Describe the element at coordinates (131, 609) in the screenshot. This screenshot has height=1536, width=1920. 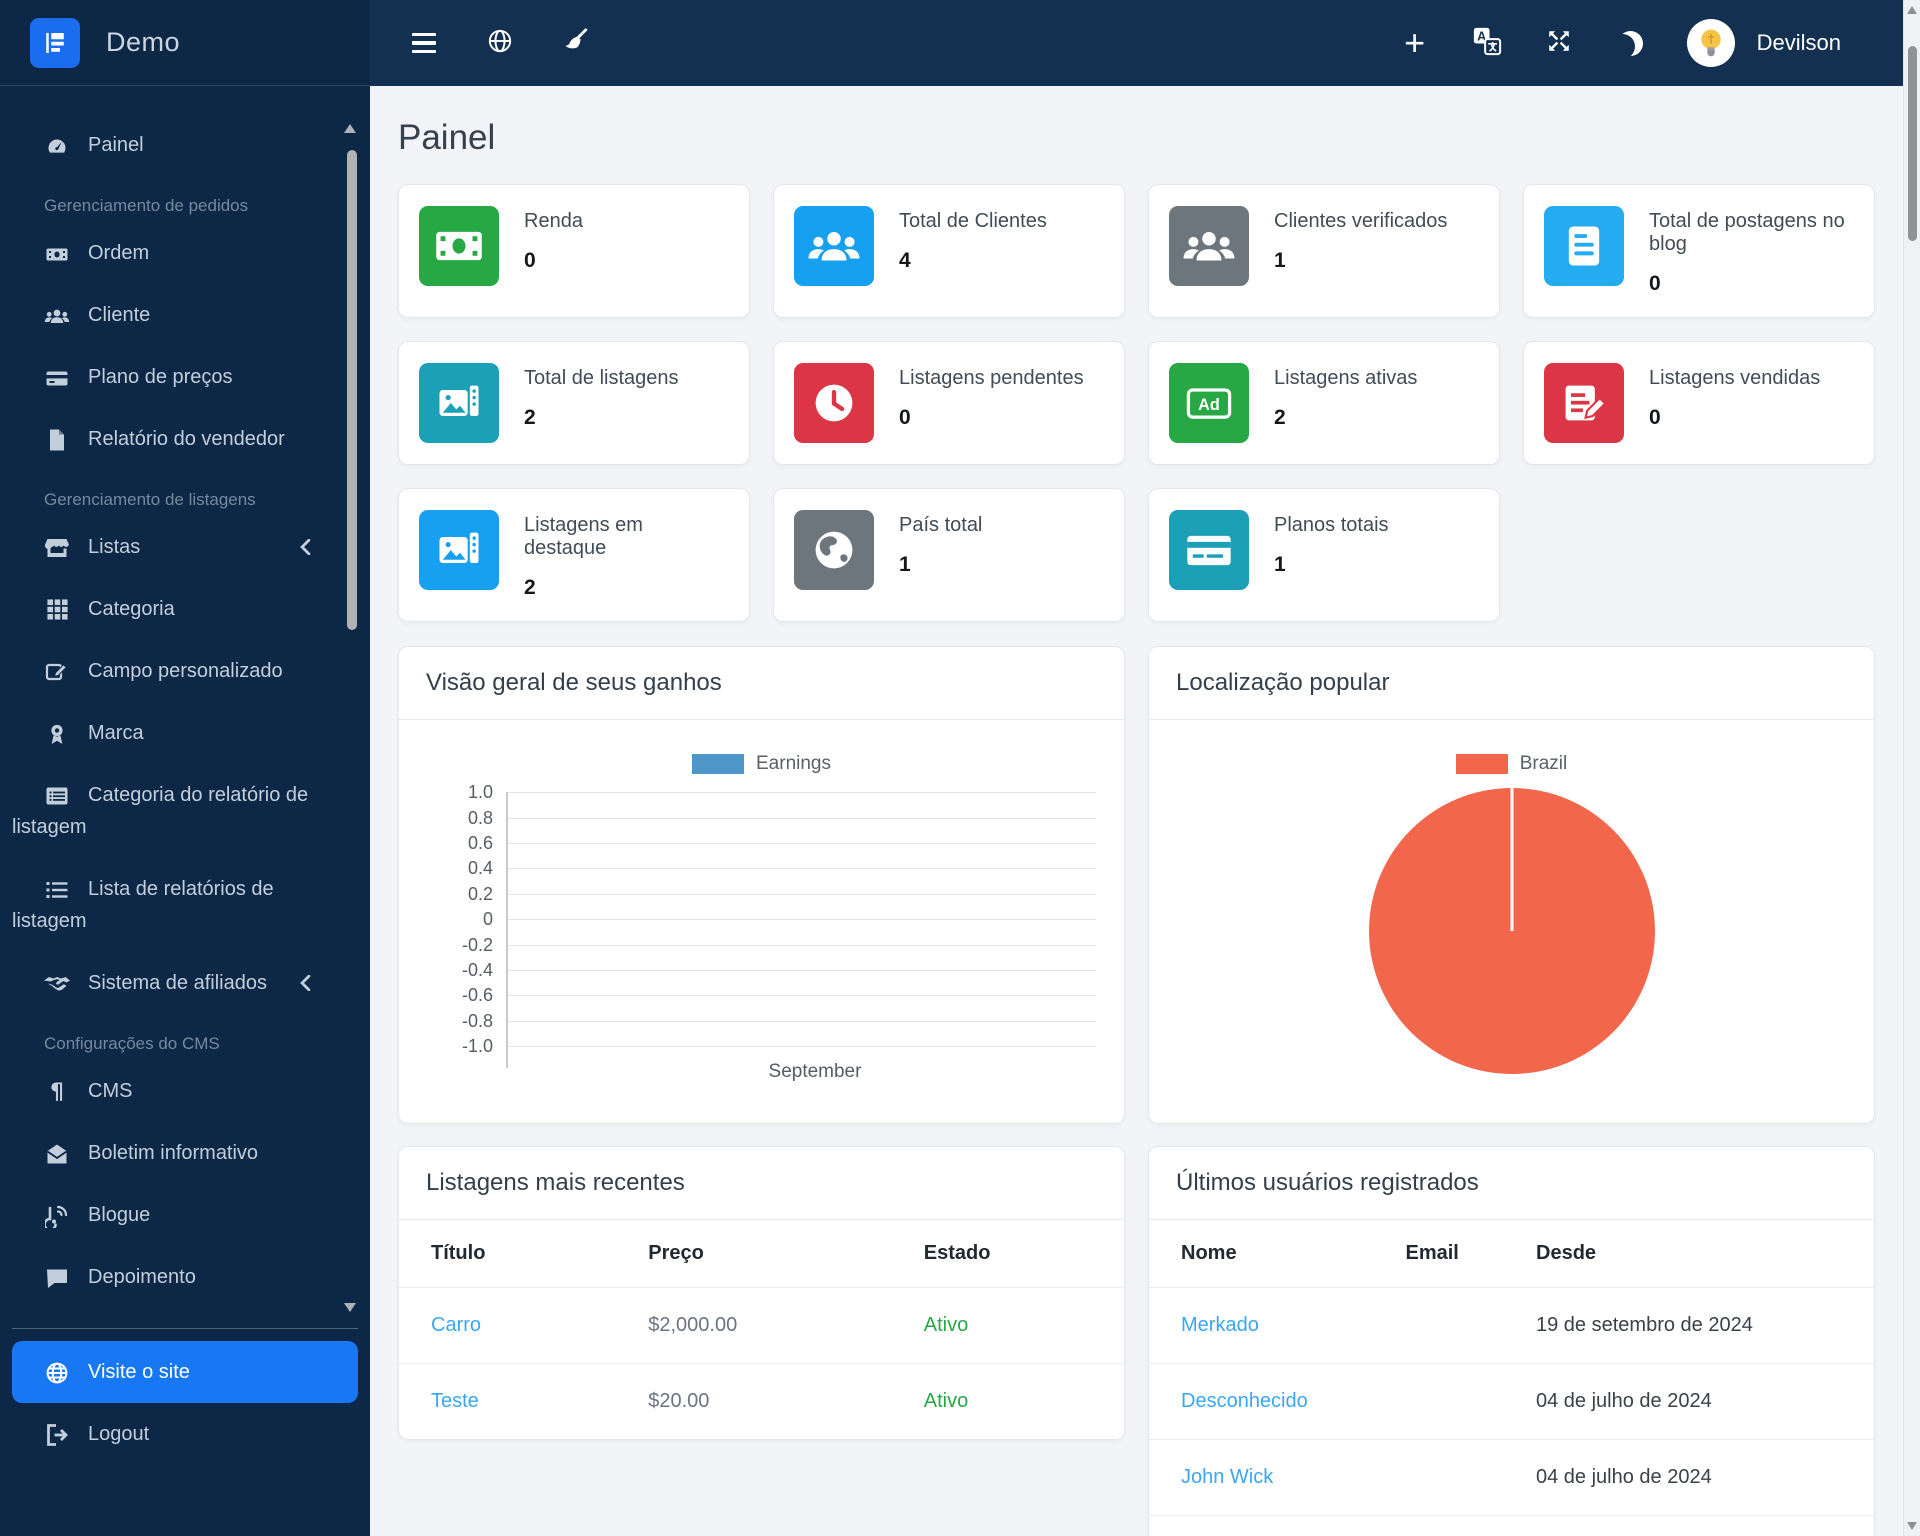
I see `sidebar-item-label: Categoria` at that location.